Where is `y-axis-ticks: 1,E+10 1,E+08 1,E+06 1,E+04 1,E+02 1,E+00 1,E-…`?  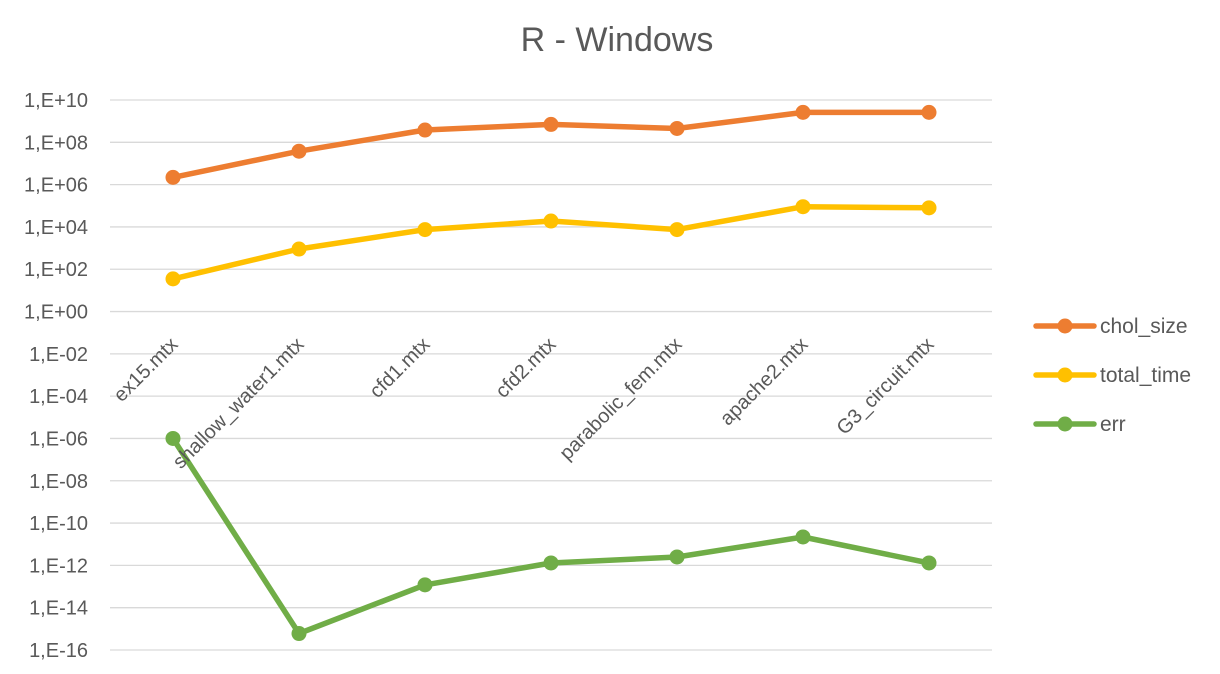
y-axis-ticks: 1,E+10 1,E+08 1,E+06 1,E+04 1,E+02 1,E+00 1,E-… is located at coordinates (56, 376).